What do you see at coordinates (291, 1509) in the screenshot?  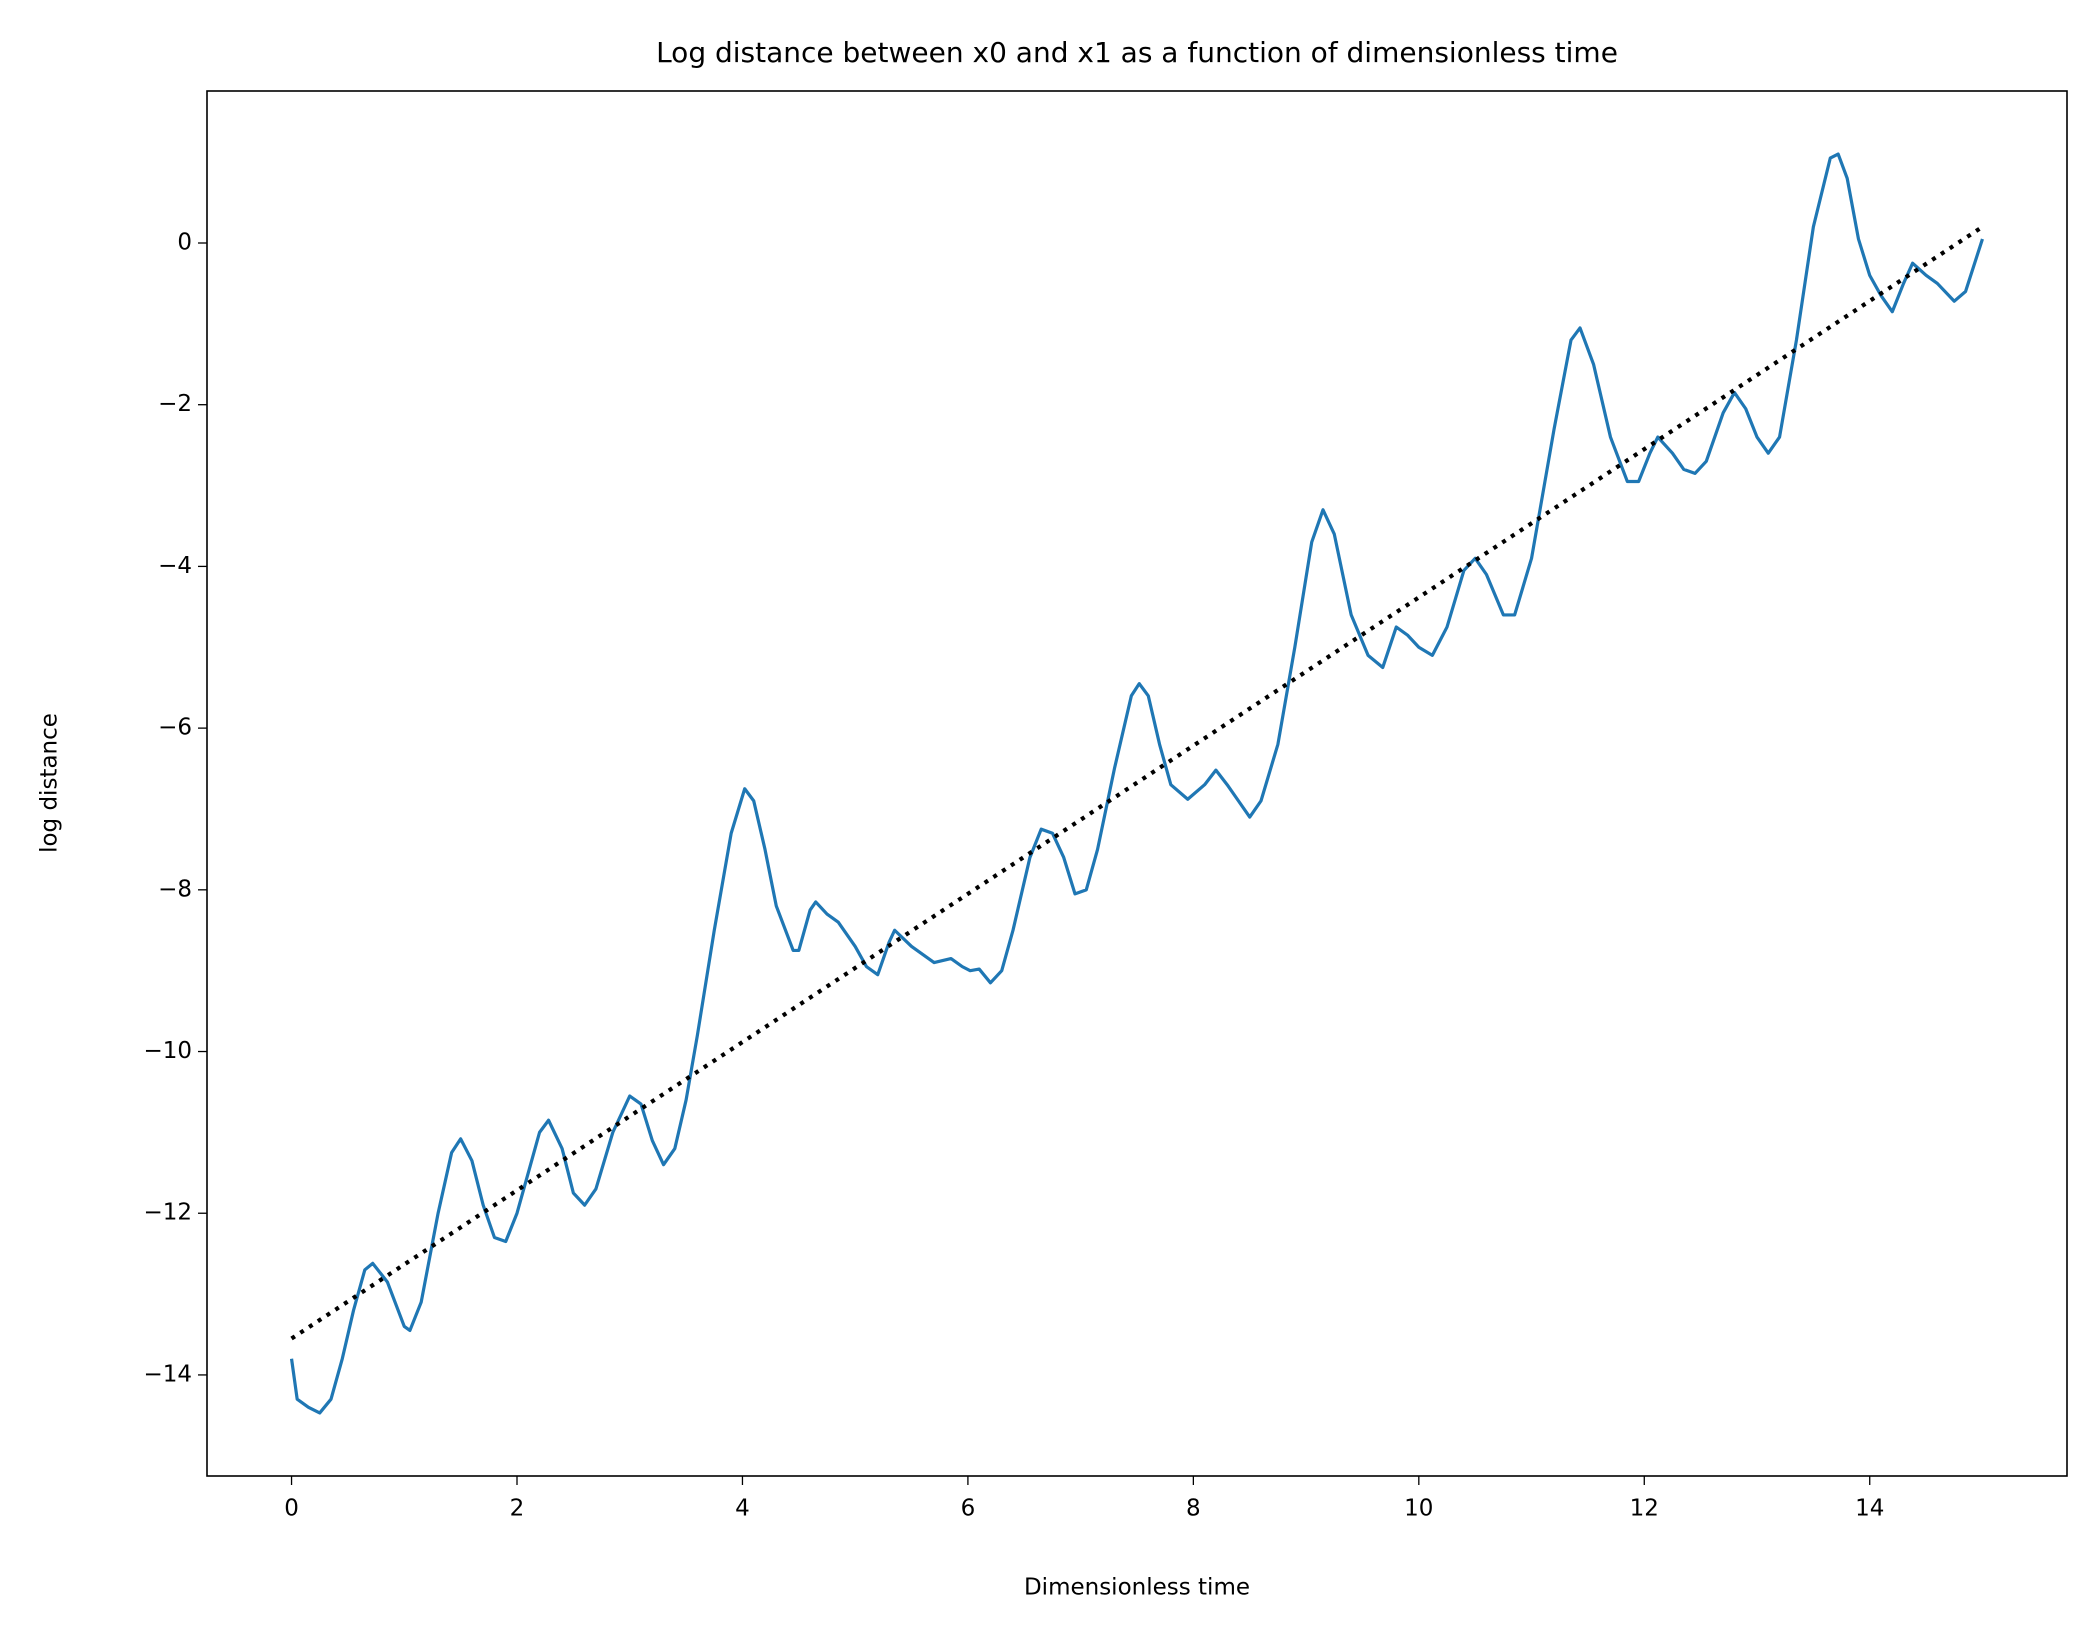 I see `x-tick-label: 0` at bounding box center [291, 1509].